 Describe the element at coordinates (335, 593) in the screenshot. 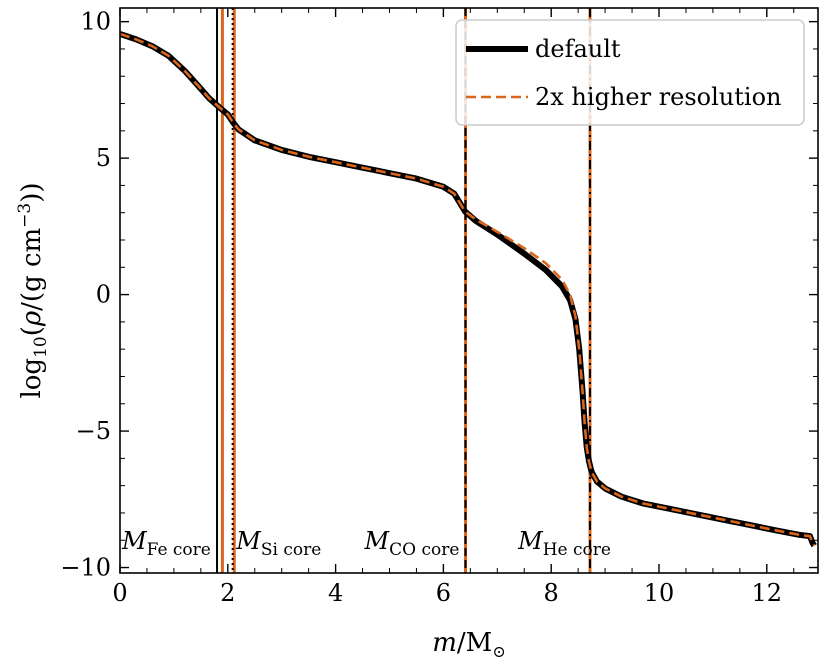

I see `x-tick-label: 4` at that location.